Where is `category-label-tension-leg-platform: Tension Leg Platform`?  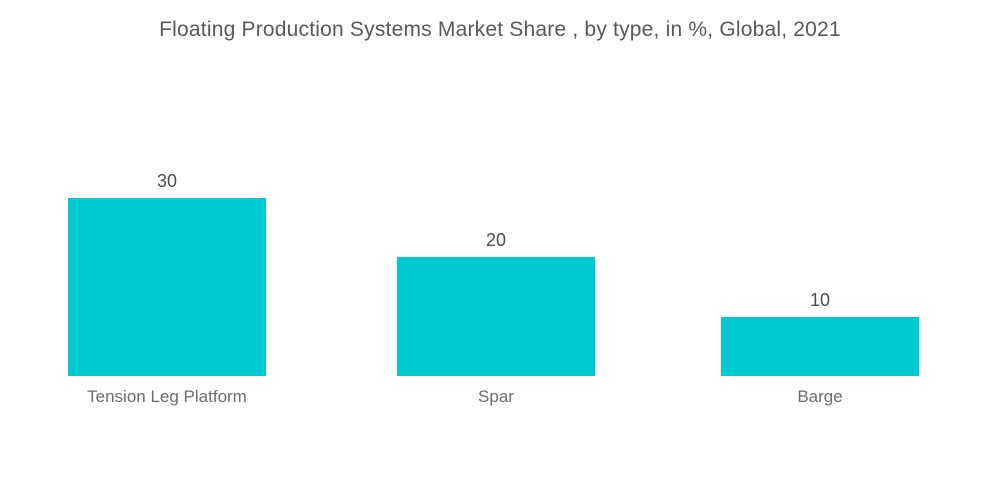
category-label-tension-leg-platform: Tension Leg Platform is located at coordinates (167, 396).